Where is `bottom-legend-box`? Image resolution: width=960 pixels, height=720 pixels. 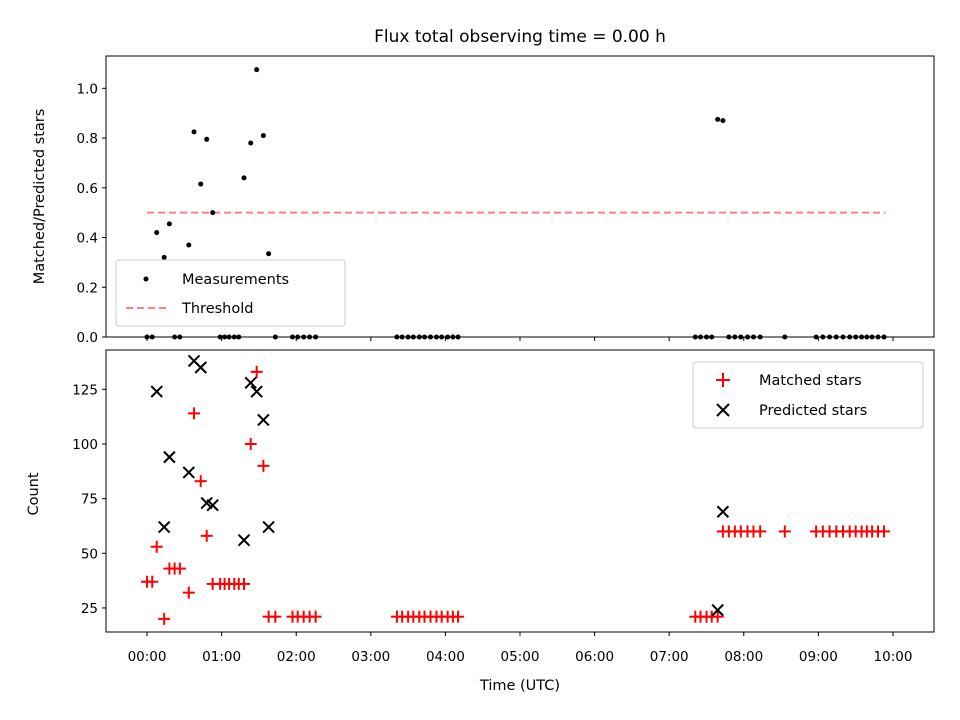 bottom-legend-box is located at coordinates (808, 395).